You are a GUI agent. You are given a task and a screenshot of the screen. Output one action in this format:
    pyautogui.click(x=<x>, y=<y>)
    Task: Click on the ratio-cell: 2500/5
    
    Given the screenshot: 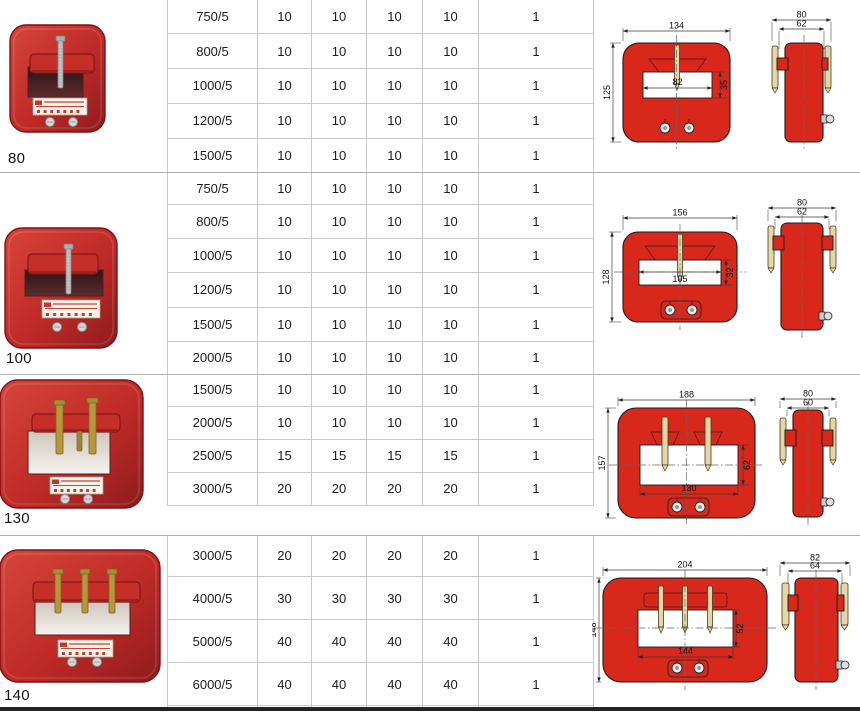 What is the action you would take?
    pyautogui.click(x=212, y=455)
    